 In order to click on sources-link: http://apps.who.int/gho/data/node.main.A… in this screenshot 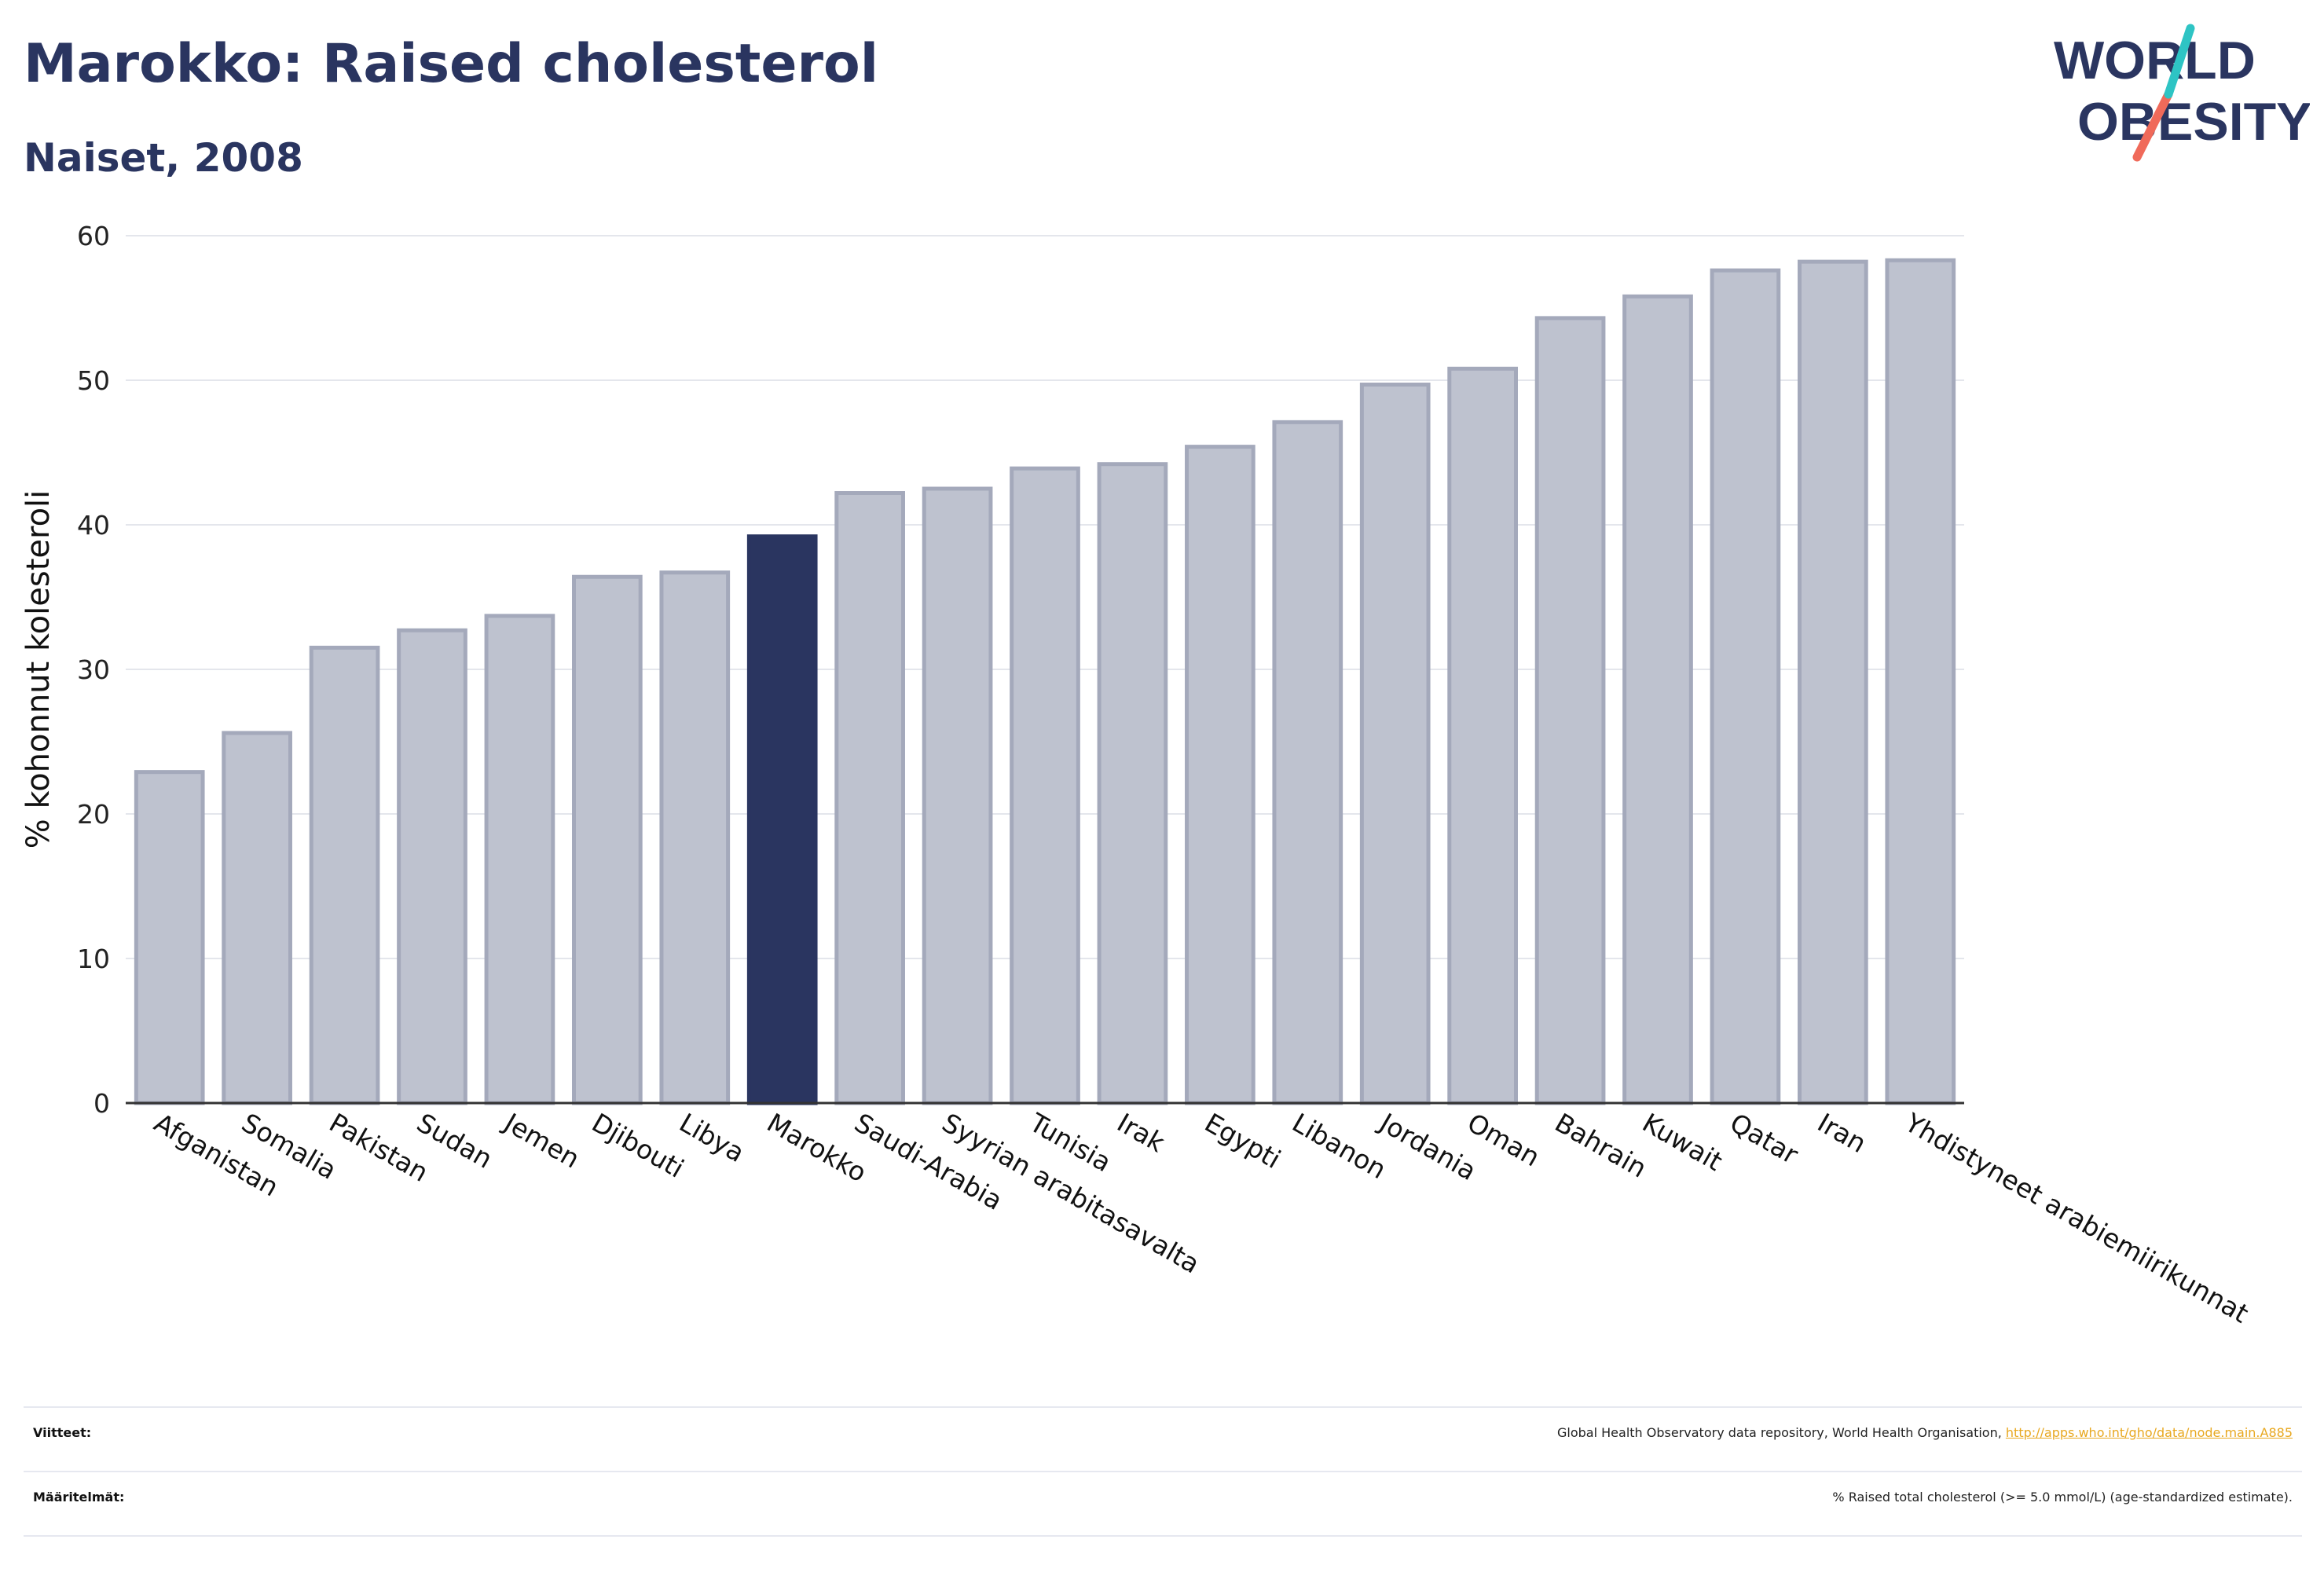, I will do `click(2149, 1432)`.